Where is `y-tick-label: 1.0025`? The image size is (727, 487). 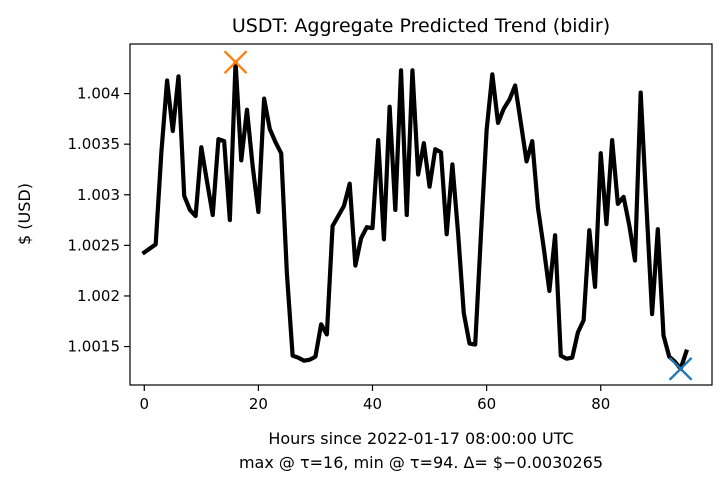 y-tick-label: 1.0025 is located at coordinates (94, 245).